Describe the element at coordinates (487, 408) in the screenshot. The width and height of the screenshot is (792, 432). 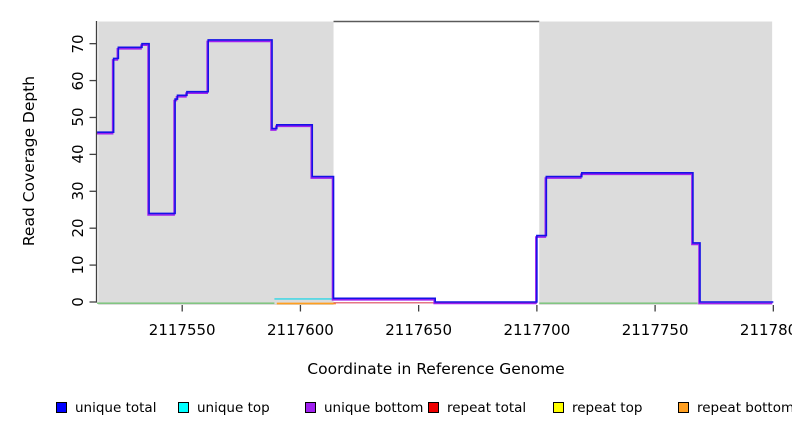
I see `legend-label-repeat-total: repeat total` at that location.